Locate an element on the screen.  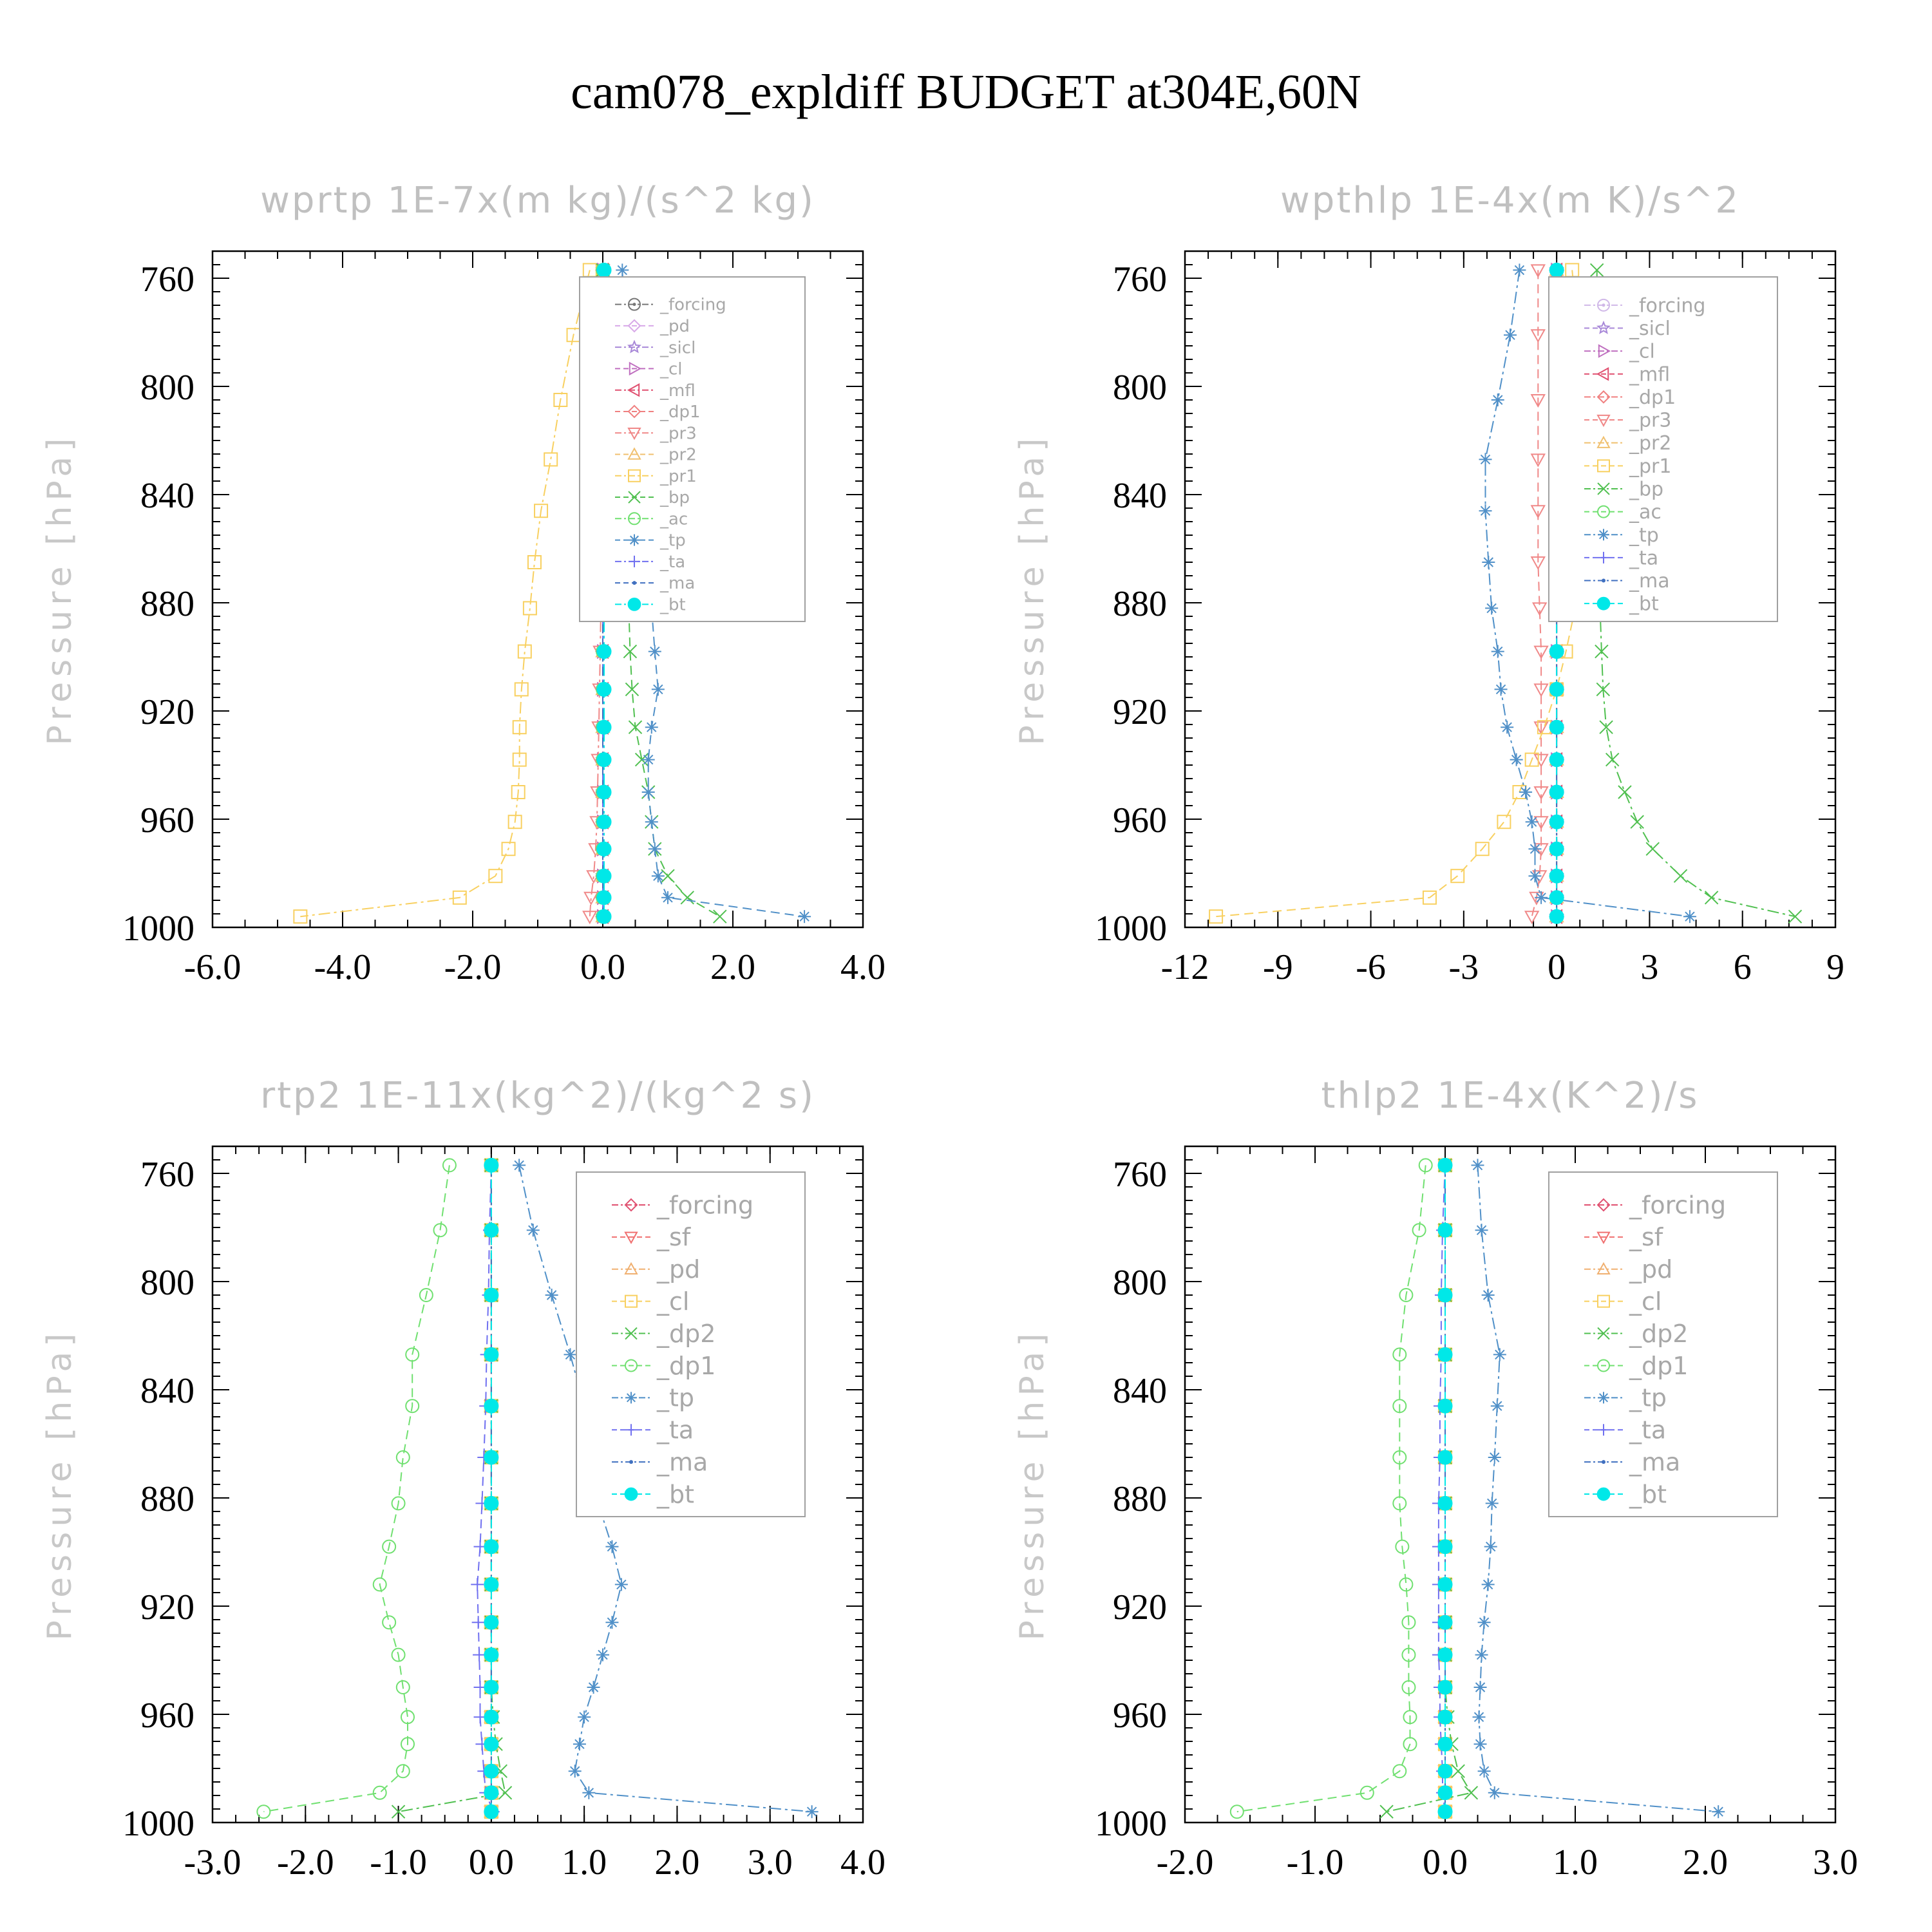
x-tick-label: 0 is located at coordinates (1557, 967).